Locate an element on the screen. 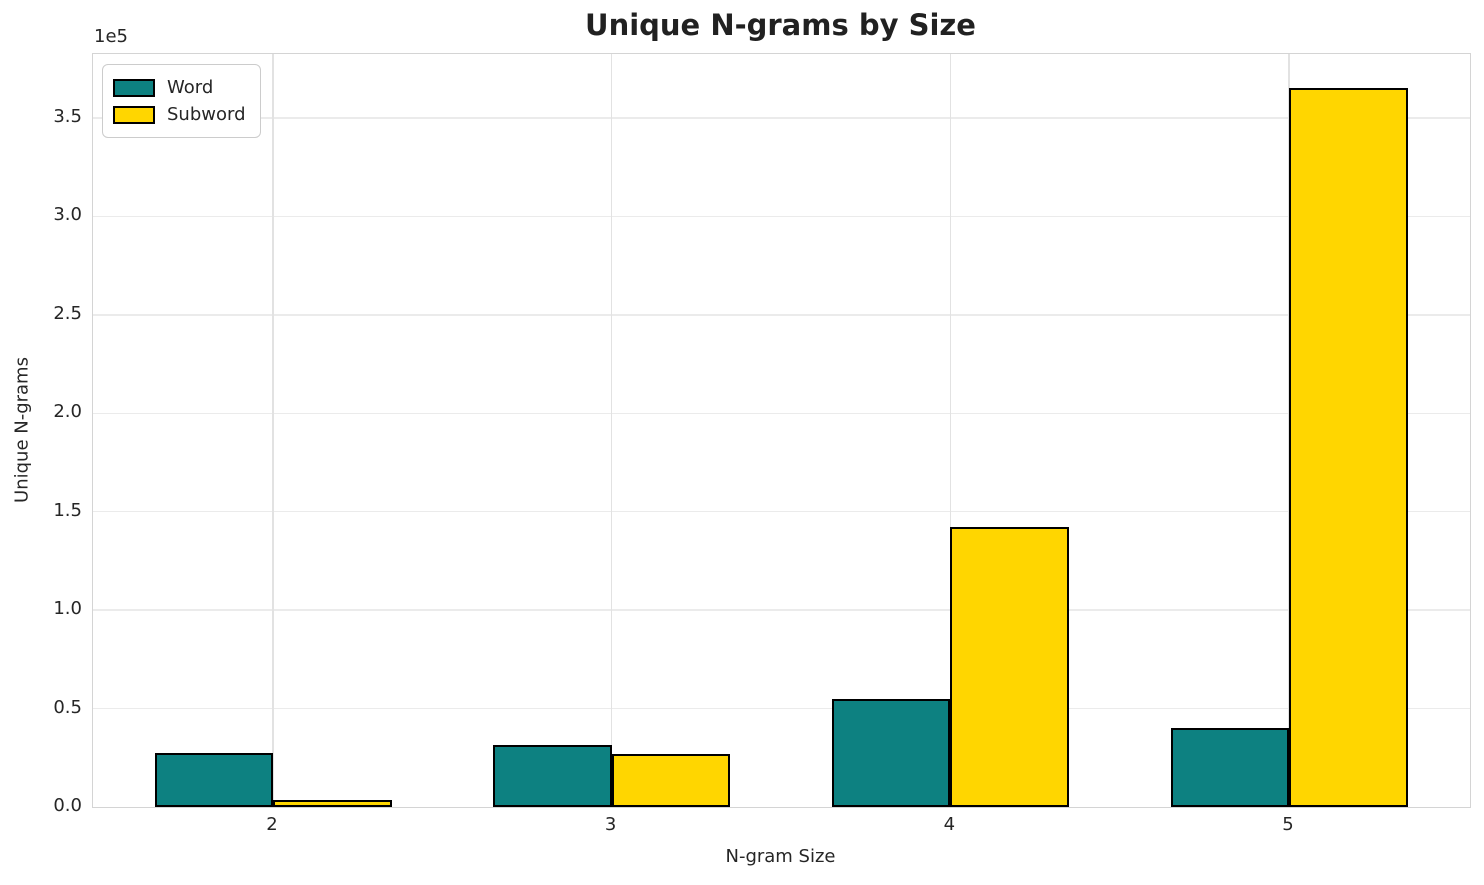  y-tick-label: 2.5 is located at coordinates (67, 313).